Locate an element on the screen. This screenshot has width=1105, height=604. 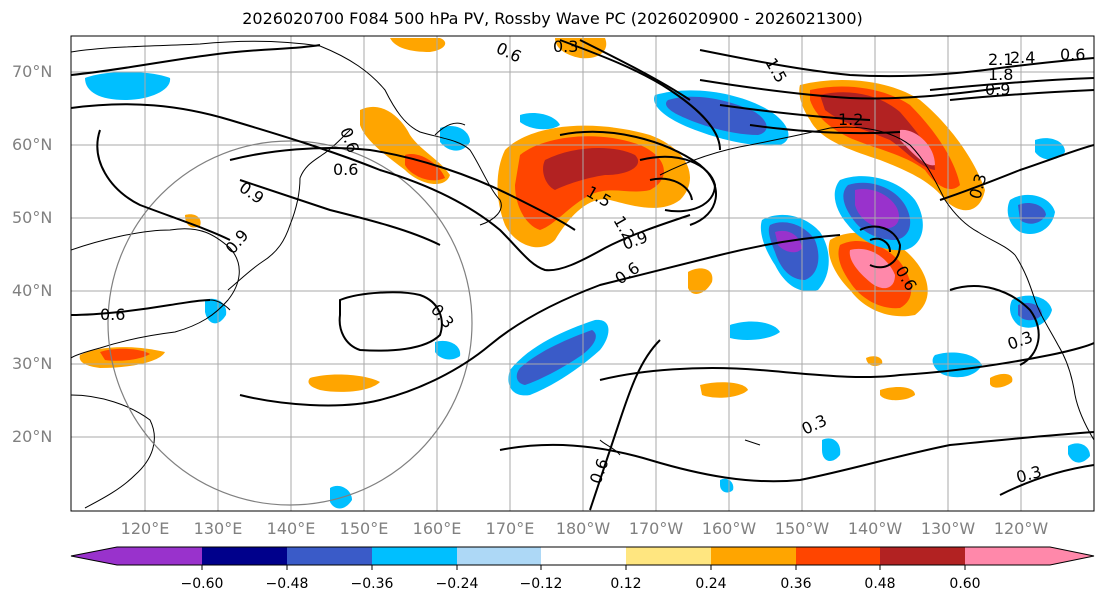
lat-label: 50°N is located at coordinates (32, 217).